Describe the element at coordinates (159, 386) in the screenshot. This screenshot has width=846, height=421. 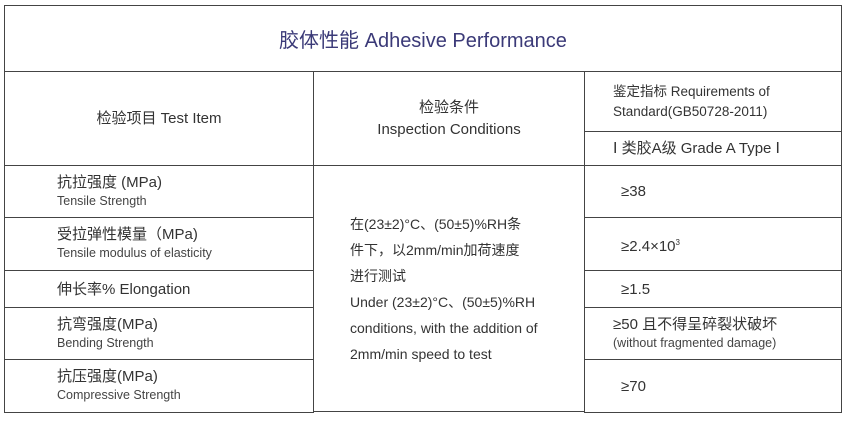
I see `test-item-cell: 抗压强度(MPa) Compressive Strength` at that location.